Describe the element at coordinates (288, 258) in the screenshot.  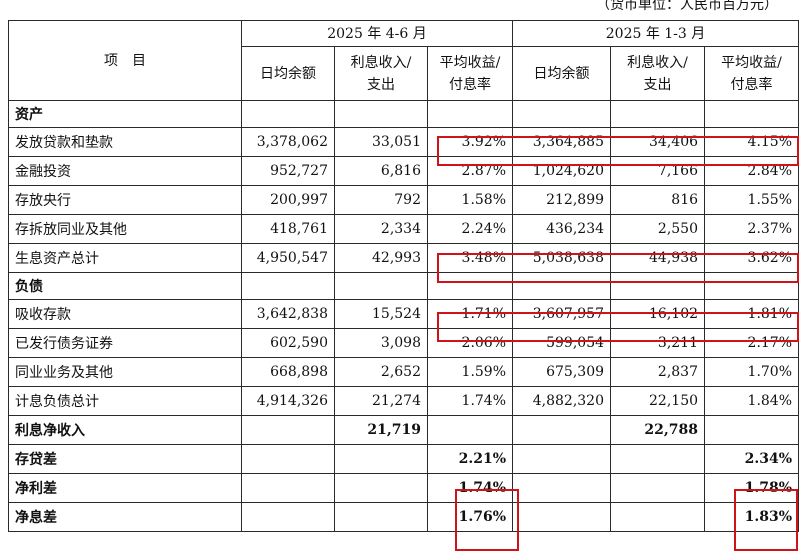
I see `avg-balance-value: 4,950,547` at that location.